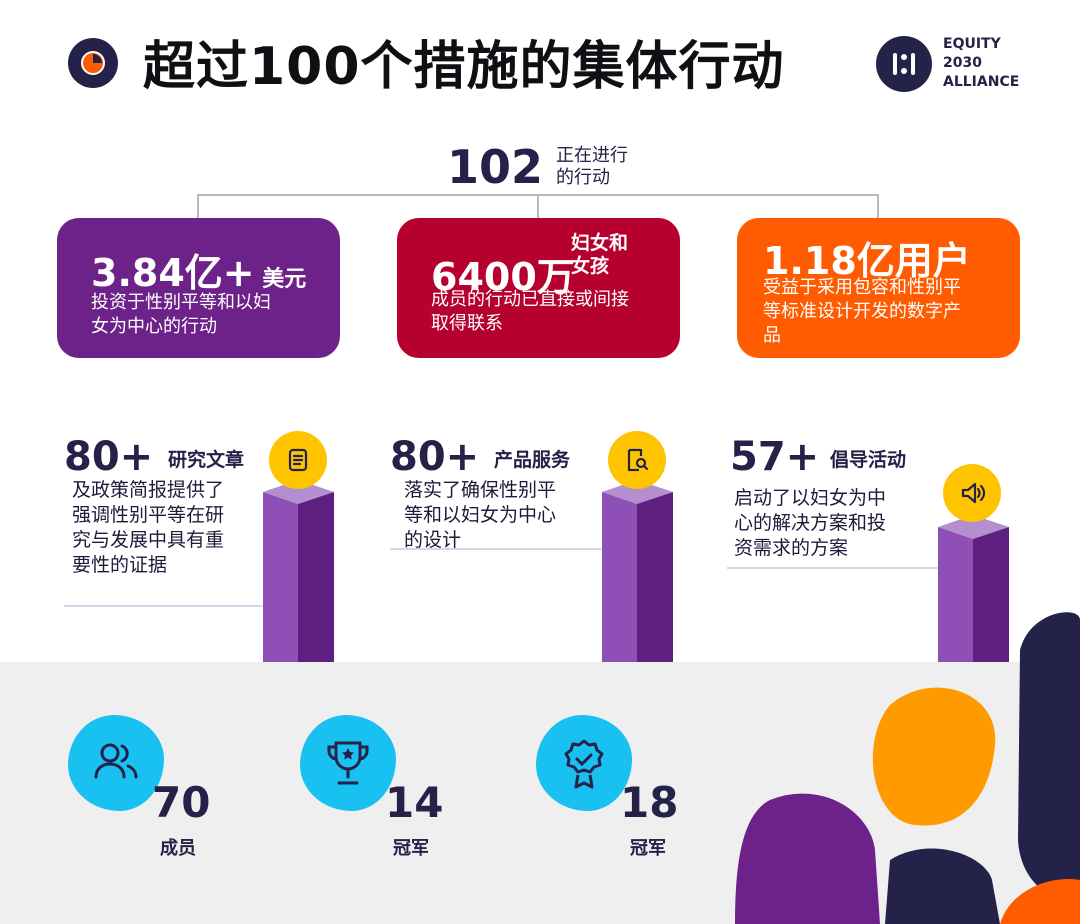 The image size is (1080, 924). What do you see at coordinates (532, 460) in the screenshot?
I see `products-label: 产品服务` at bounding box center [532, 460].